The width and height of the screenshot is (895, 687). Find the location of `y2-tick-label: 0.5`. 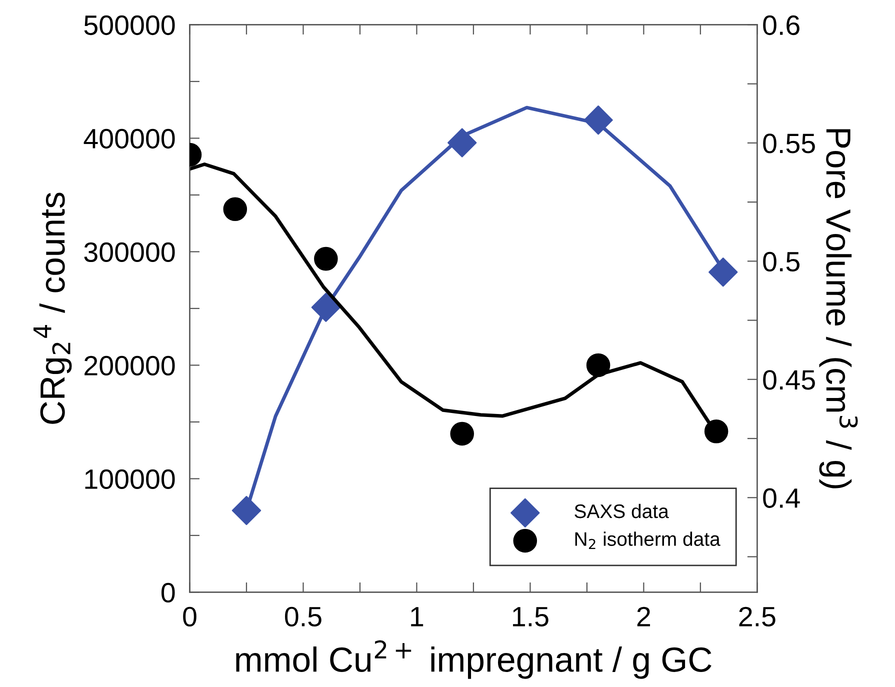

y2-tick-label: 0.5 is located at coordinates (781, 262).